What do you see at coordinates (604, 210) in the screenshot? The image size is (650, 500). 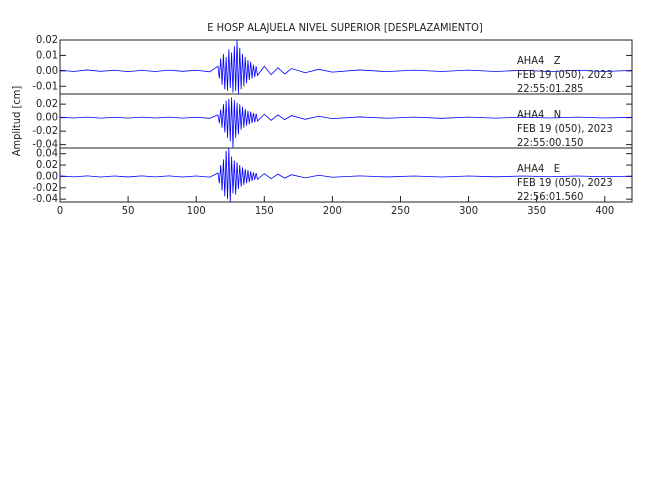 I see `x-tick-label: 400` at bounding box center [604, 210].